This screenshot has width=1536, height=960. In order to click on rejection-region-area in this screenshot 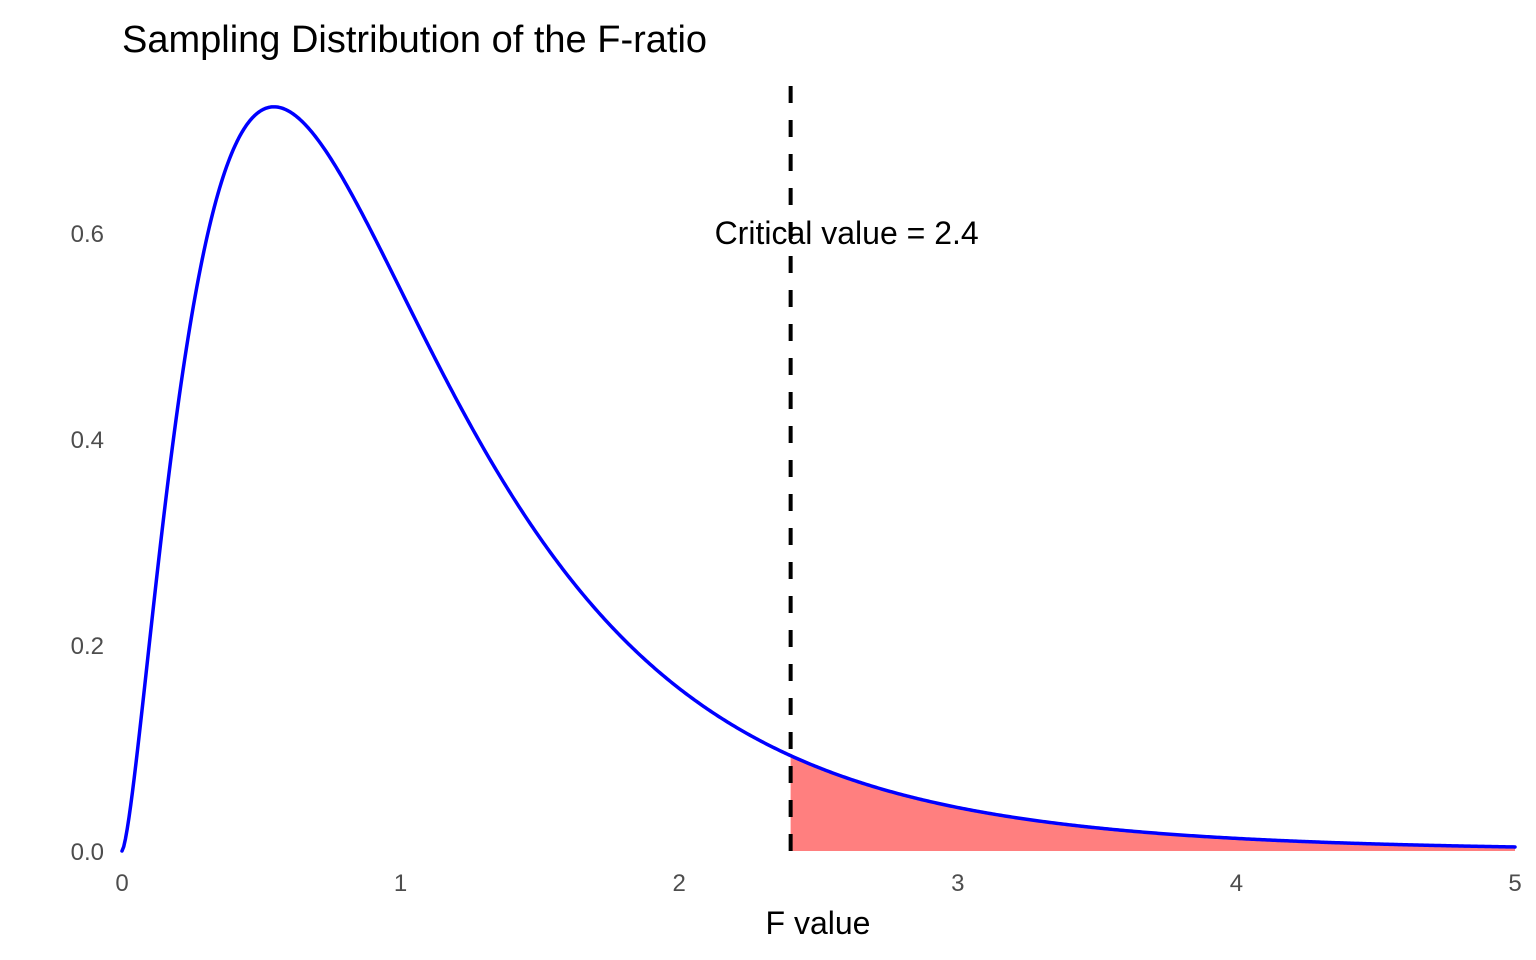, I will do `click(1152, 803)`.